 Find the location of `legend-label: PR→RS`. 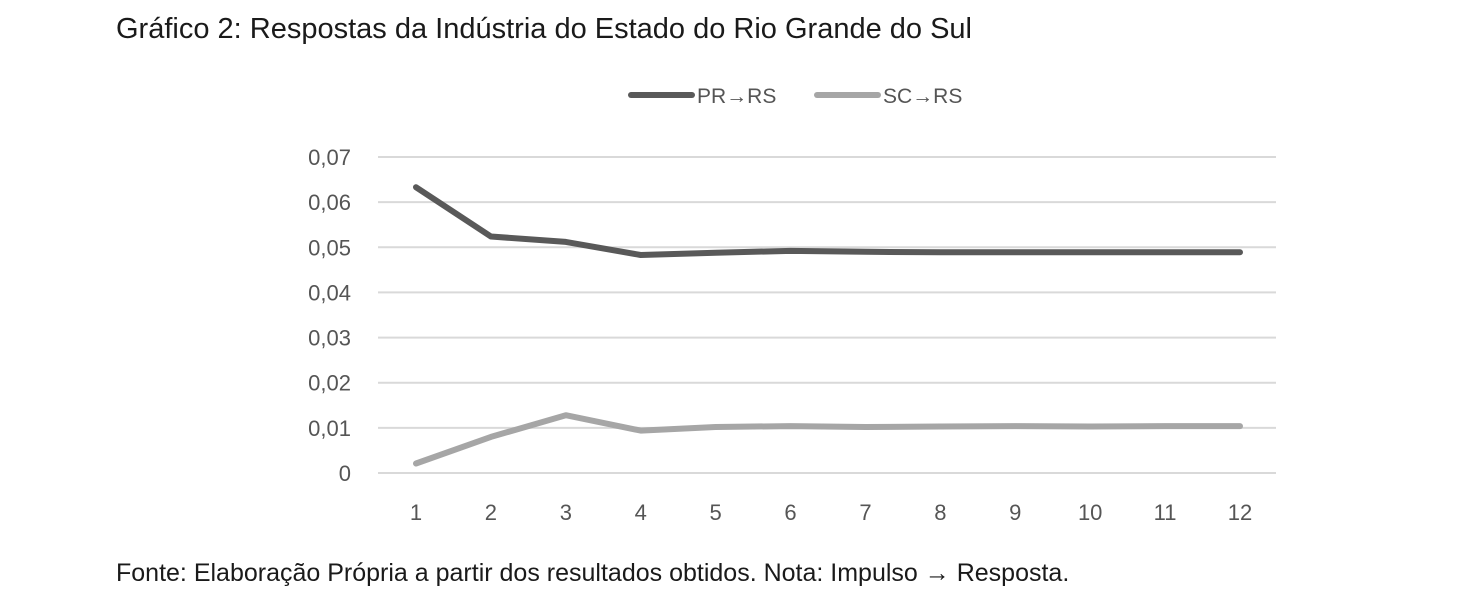

legend-label: PR→RS is located at coordinates (736, 96).